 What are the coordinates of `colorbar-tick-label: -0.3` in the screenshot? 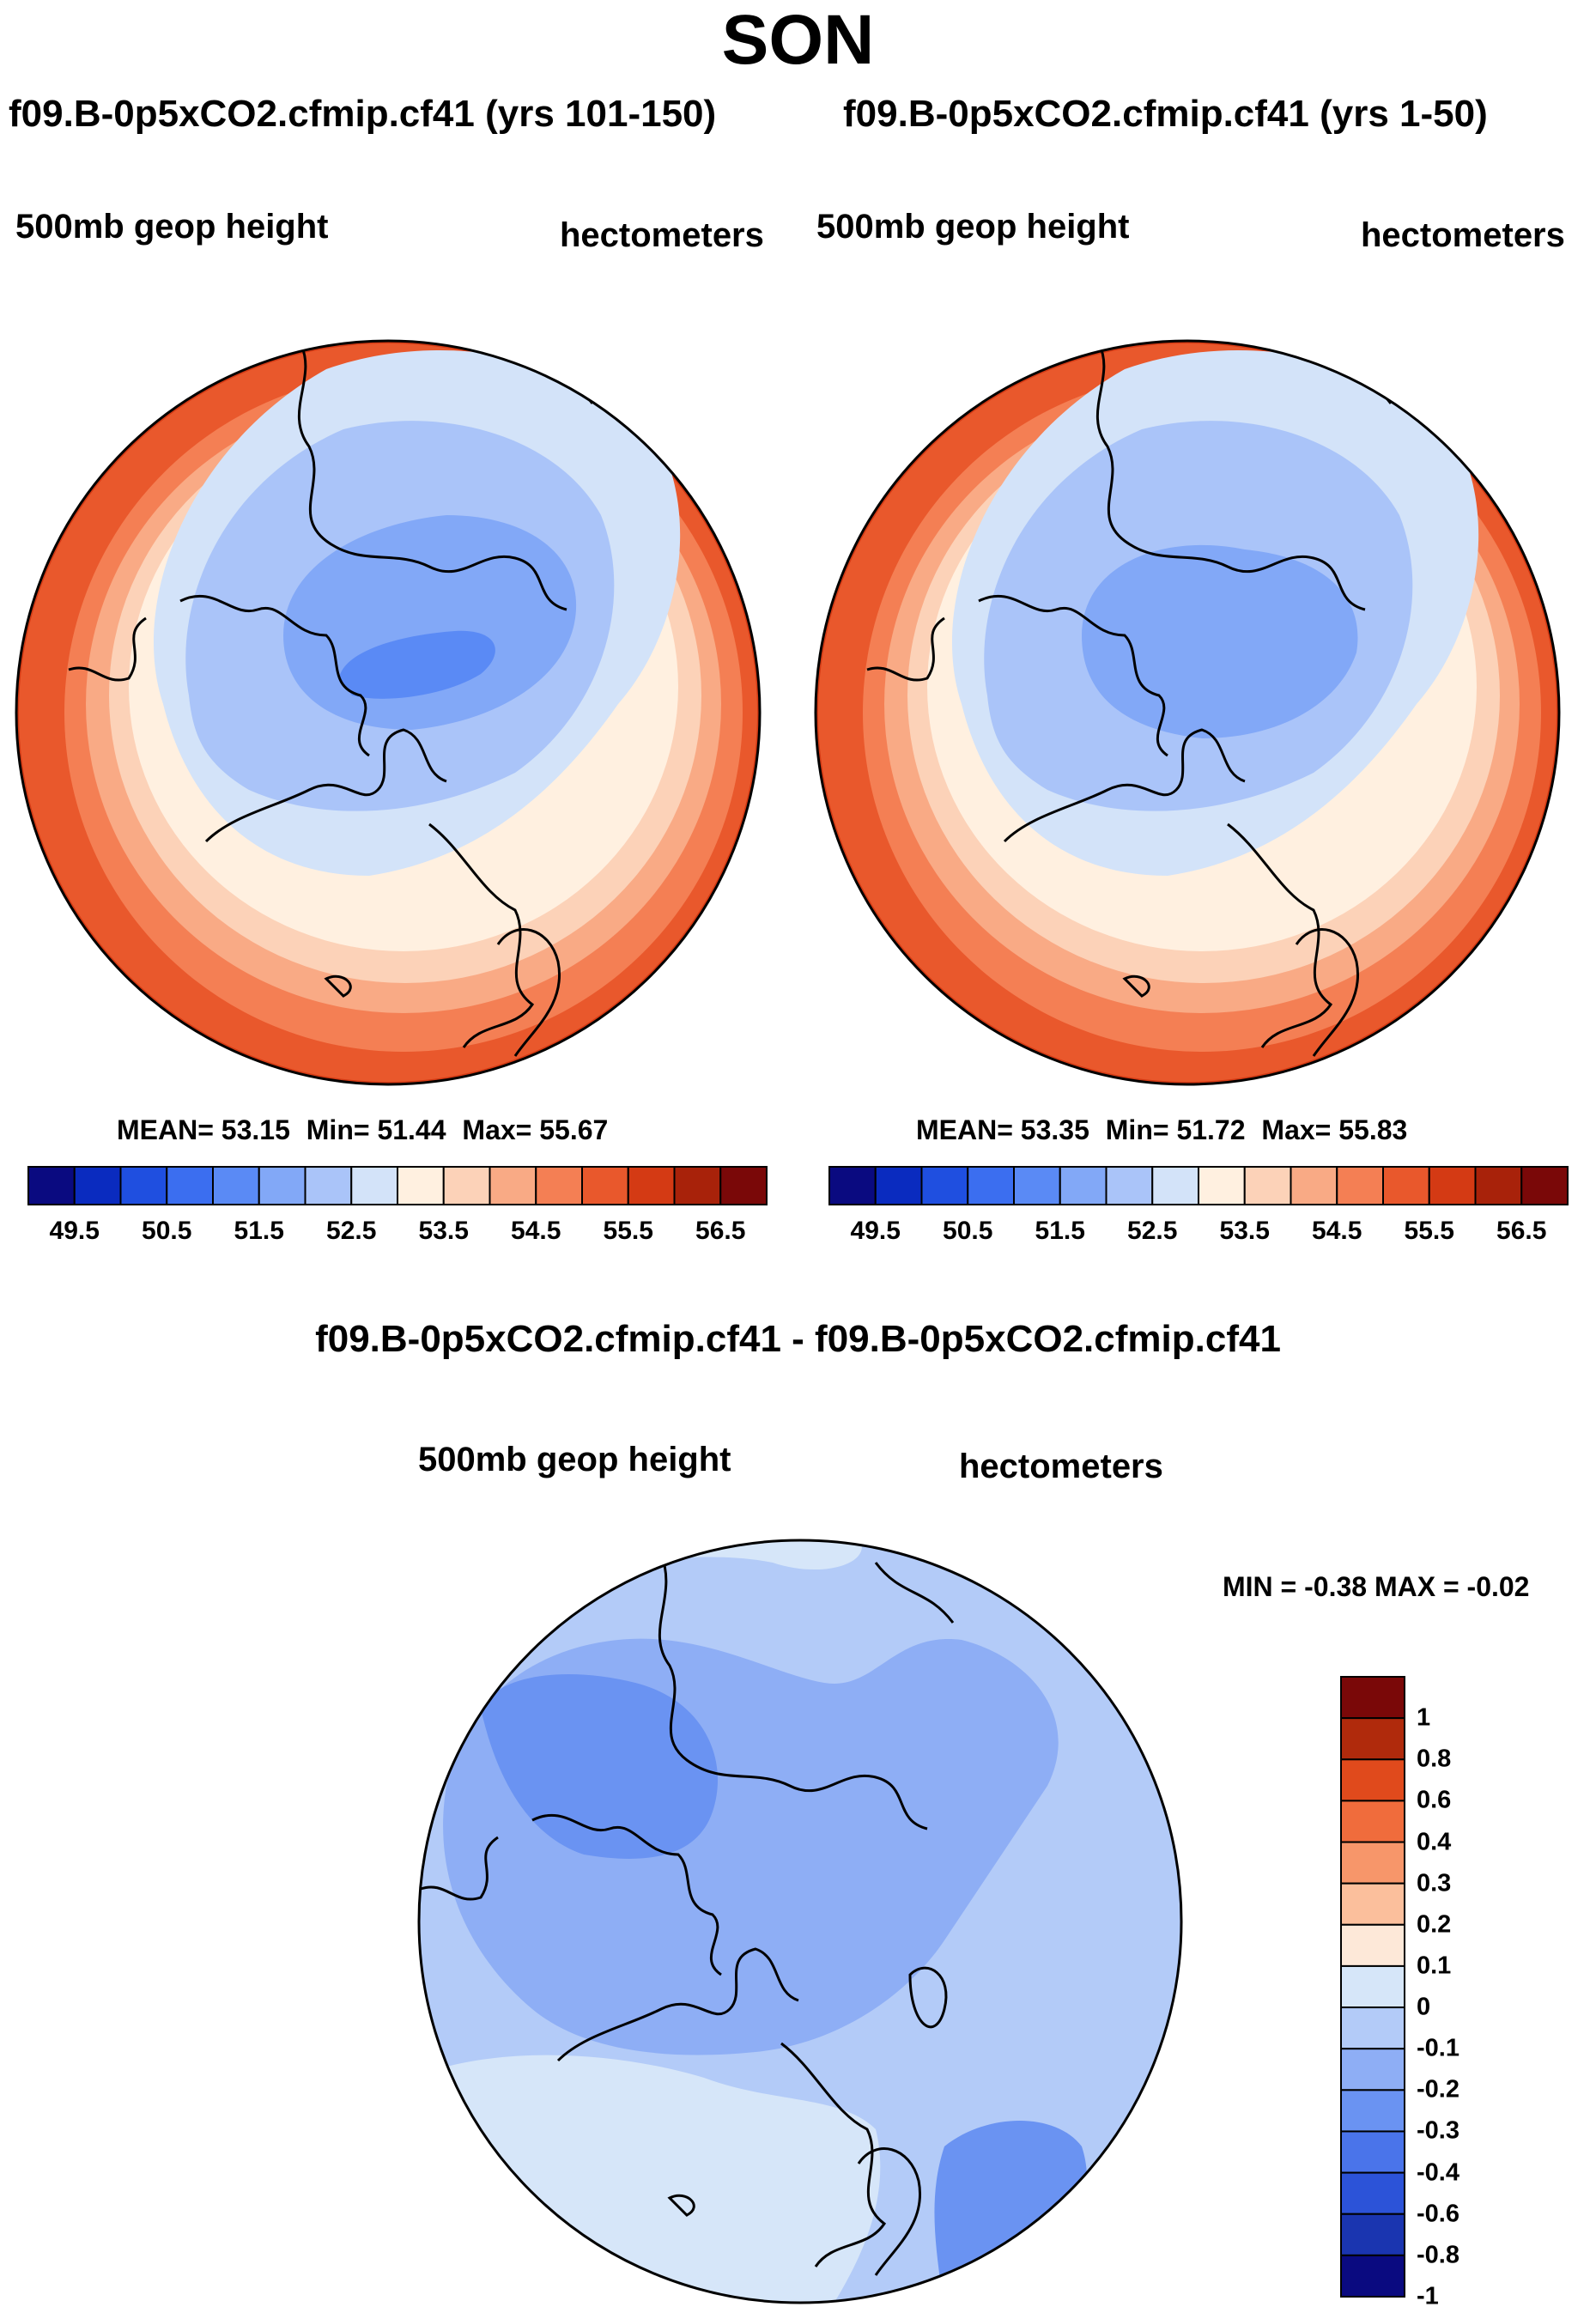 It's located at (1438, 2130).